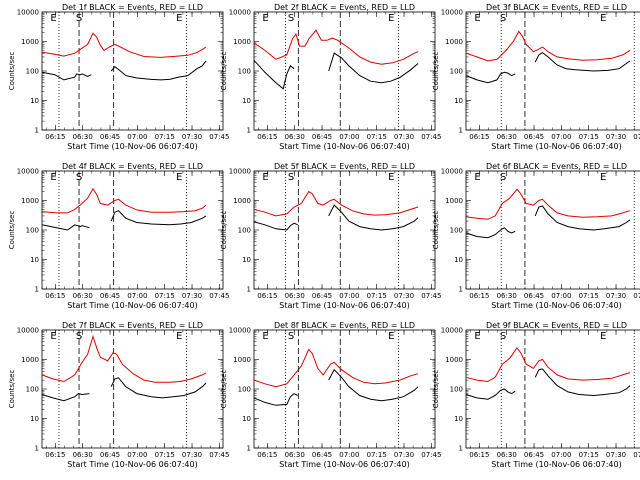  I want to click on panel-title: Det 3f BLACK = Events, RED = LLD, so click(556, 7).